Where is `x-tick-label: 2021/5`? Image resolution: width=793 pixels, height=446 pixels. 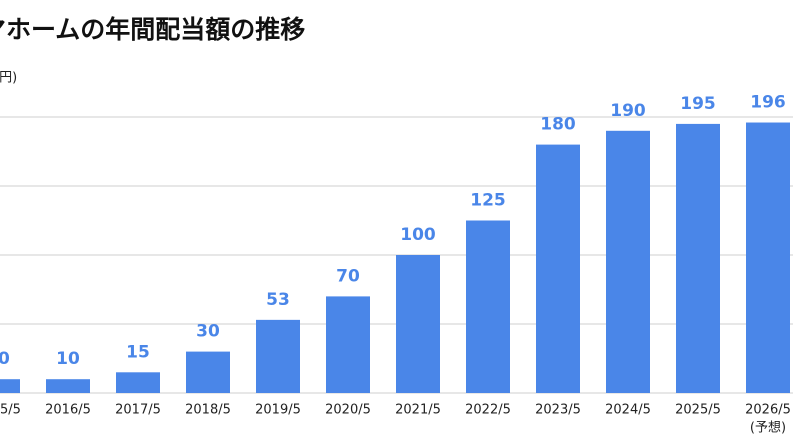
x-tick-label: 2021/5 is located at coordinates (418, 410).